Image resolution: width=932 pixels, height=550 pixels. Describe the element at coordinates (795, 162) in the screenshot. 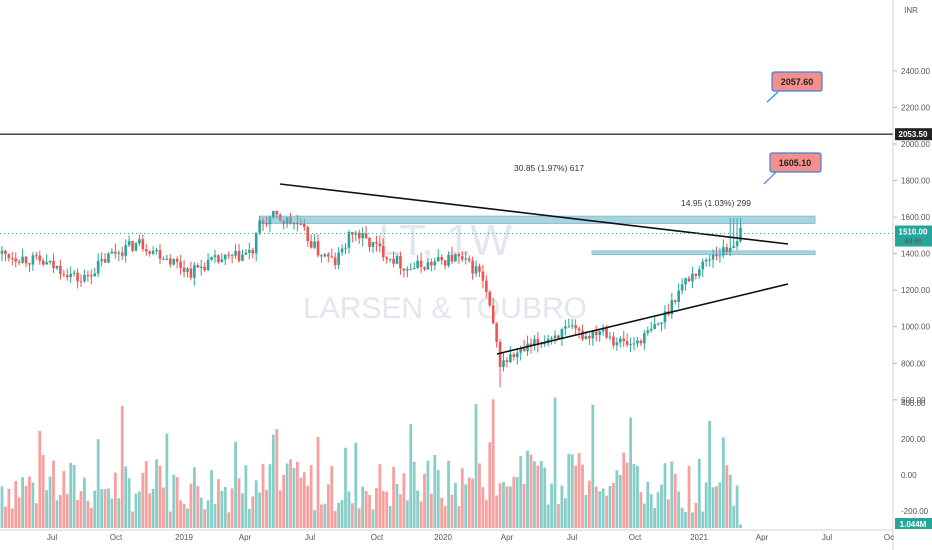

I see `callout-box` at that location.